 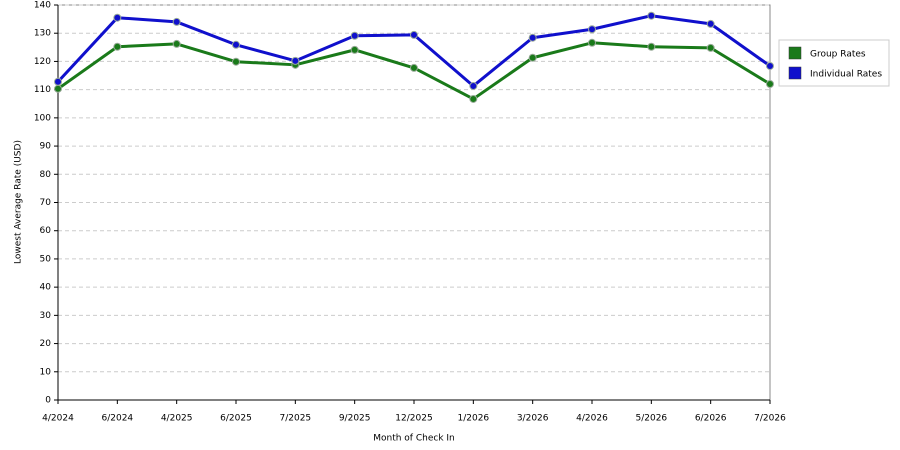 I want to click on x-axis-label: Month of Check In, so click(x=414, y=439).